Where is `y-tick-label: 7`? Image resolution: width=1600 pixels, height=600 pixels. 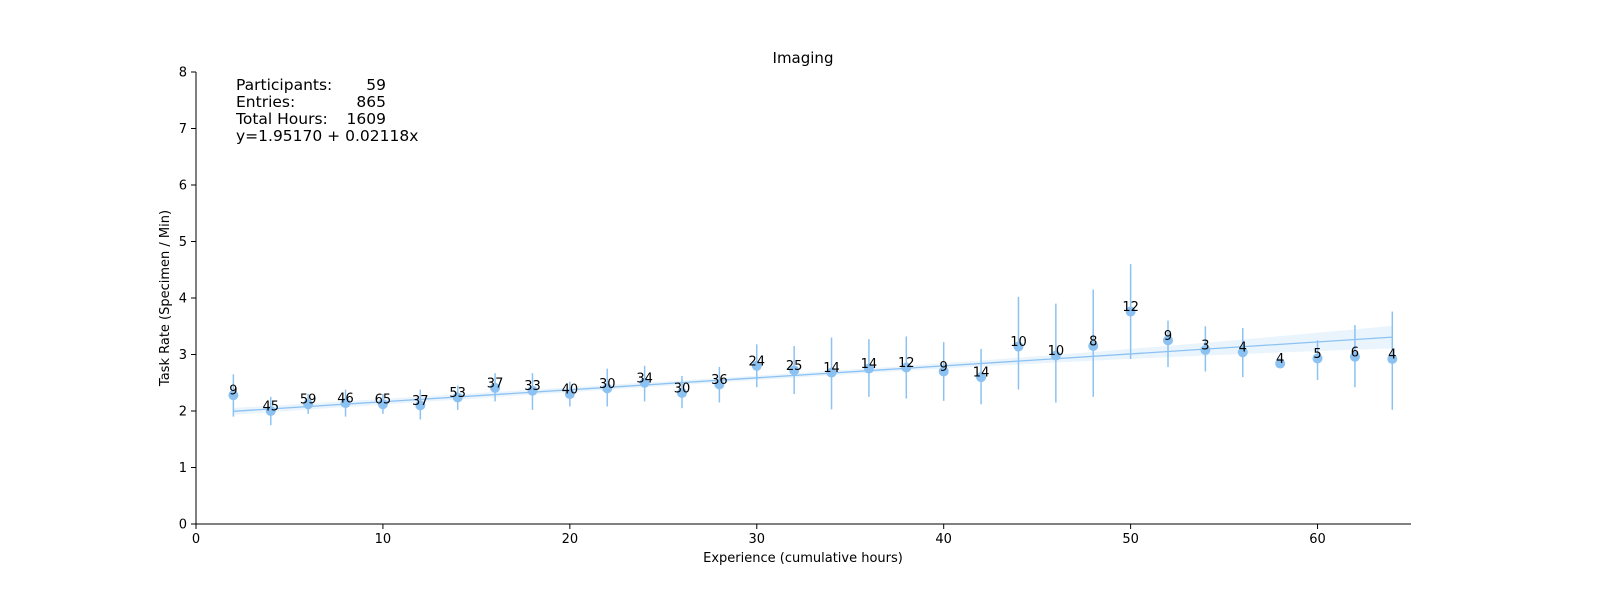
y-tick-label: 7 is located at coordinates (183, 129).